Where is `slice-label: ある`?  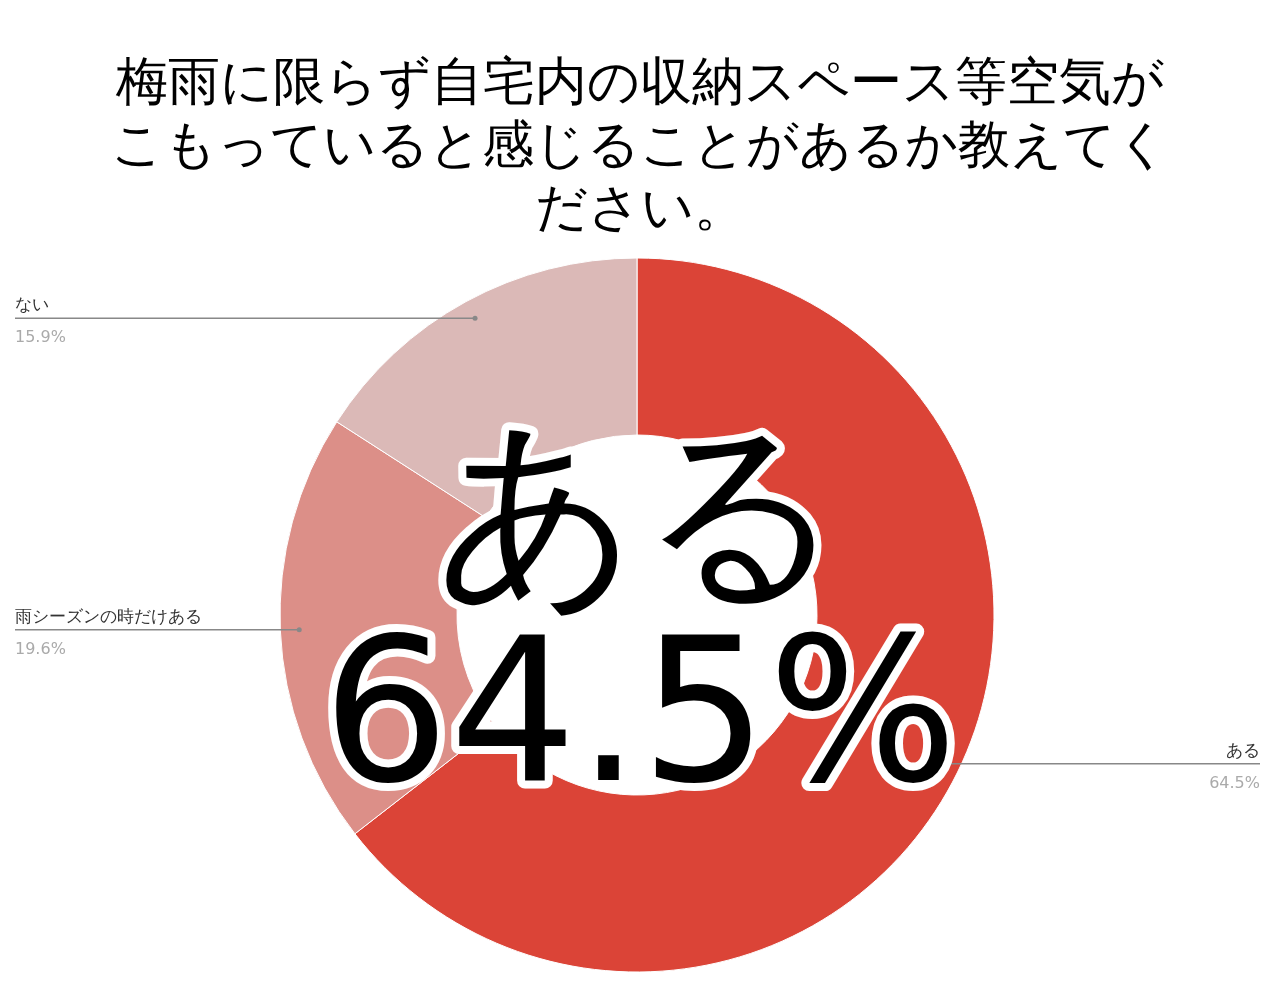
slice-label: ある is located at coordinates (1243, 749).